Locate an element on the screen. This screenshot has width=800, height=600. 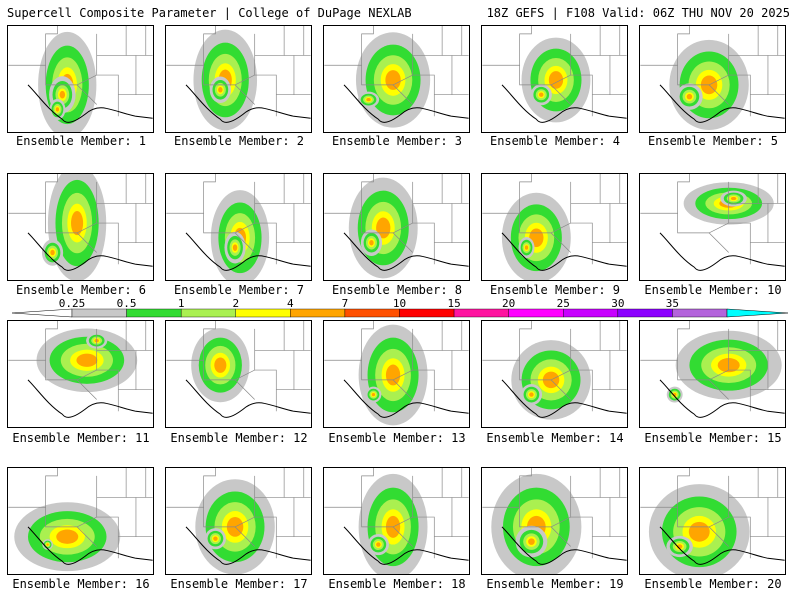
colorbar is located at coordinates (400, 313).